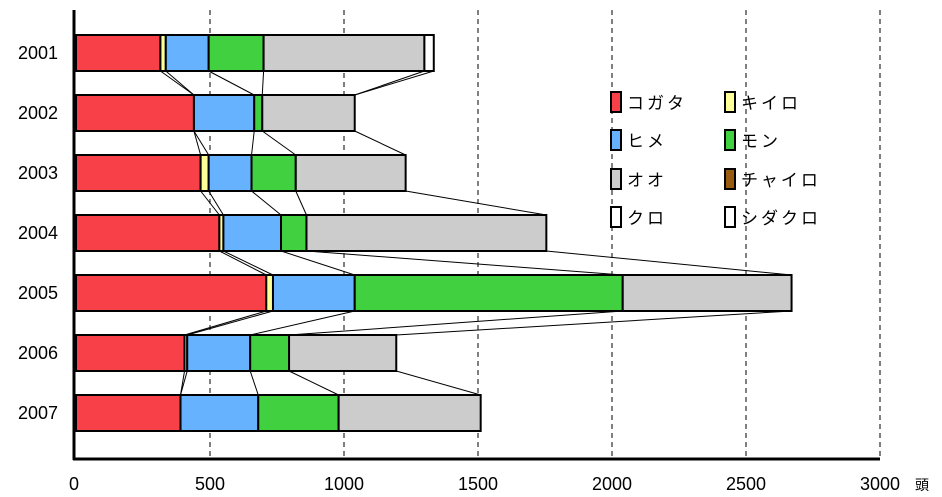 The image size is (942, 497). Describe the element at coordinates (118, 53) in the screenshot. I see `bar-segment-2001-コガタ` at that location.